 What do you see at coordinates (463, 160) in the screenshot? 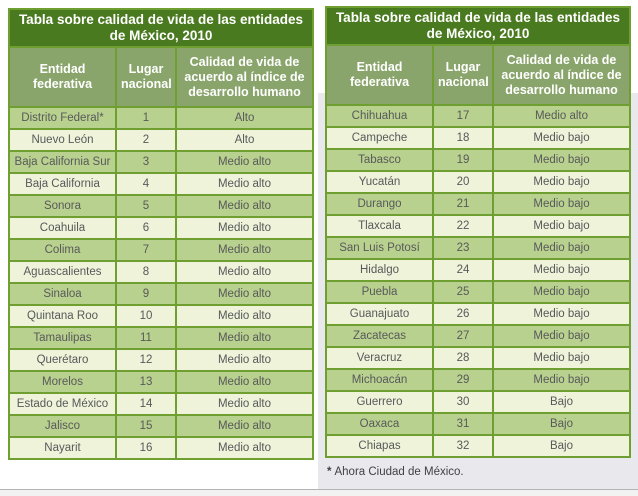
I see `rank-cell: 19` at bounding box center [463, 160].